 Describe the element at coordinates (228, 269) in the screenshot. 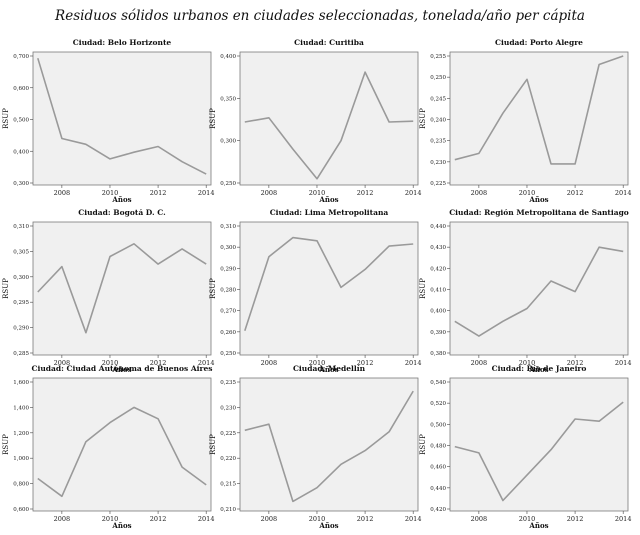

I see `y-tick-label: 0,290` at that location.